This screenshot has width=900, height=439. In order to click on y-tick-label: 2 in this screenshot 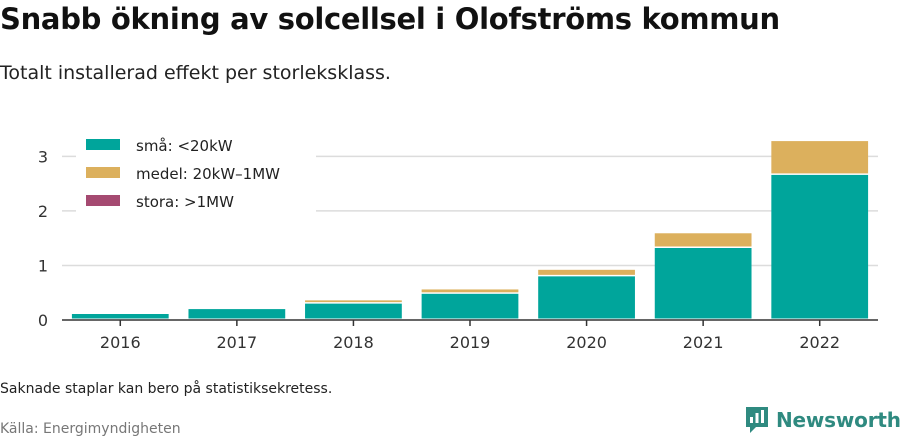, I will do `click(43, 211)`.